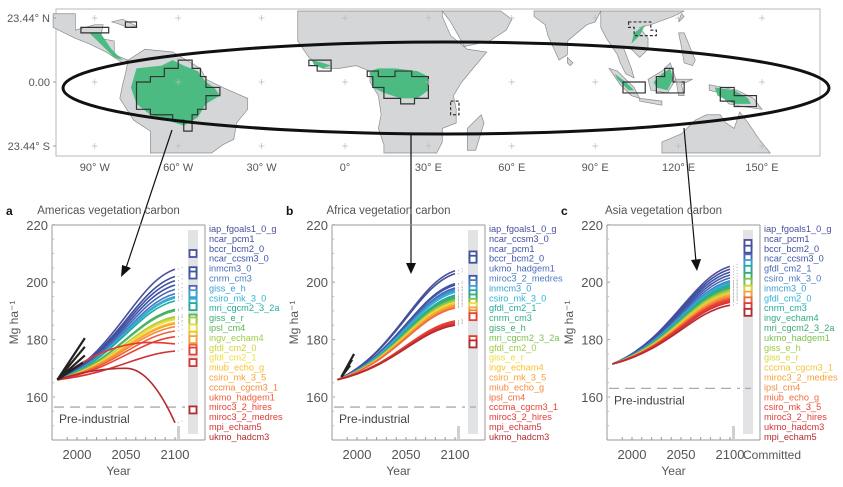 The height and width of the screenshot is (487, 843). Describe the element at coordinates (477, 28) in the screenshot. I see `land-arabia` at that location.